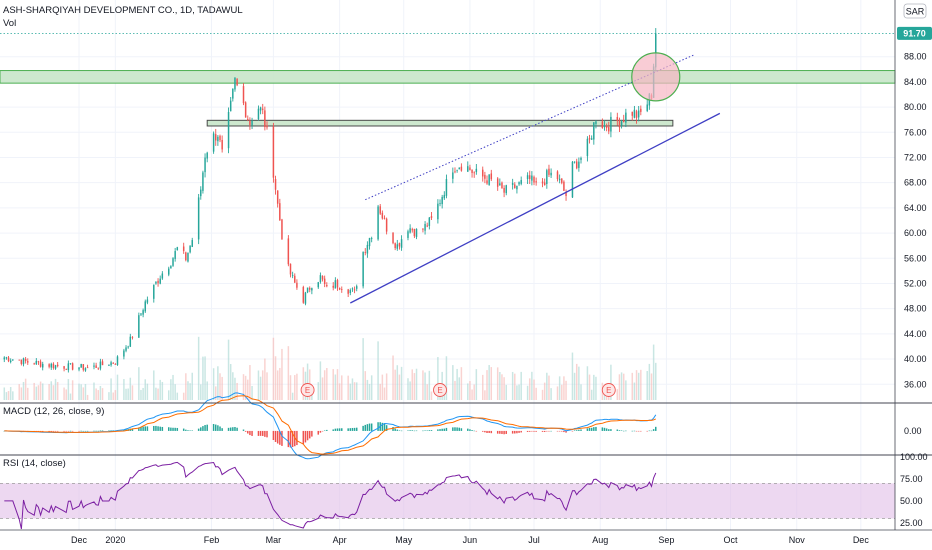 The image size is (932, 550). Describe the element at coordinates (911, 479) in the screenshot. I see `rsi-tick-label: 75.00` at that location.